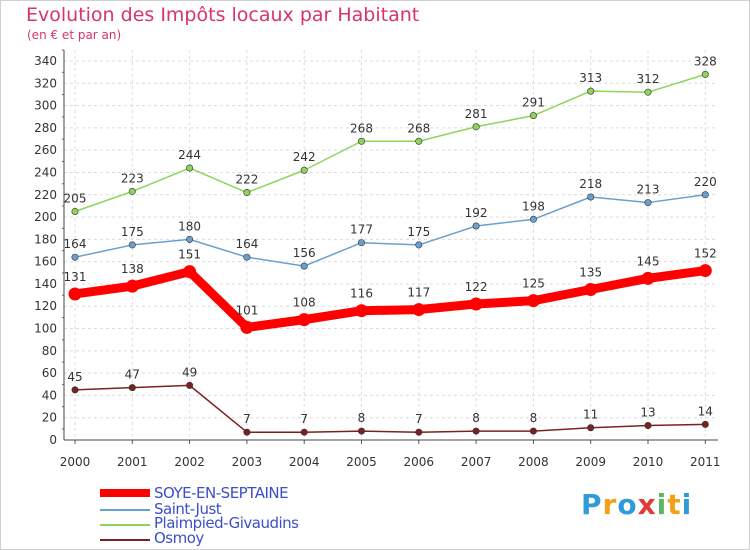 The height and width of the screenshot is (550, 750). What do you see at coordinates (125, 510) in the screenshot?
I see `legend-swatch-saint-just` at bounding box center [125, 510].